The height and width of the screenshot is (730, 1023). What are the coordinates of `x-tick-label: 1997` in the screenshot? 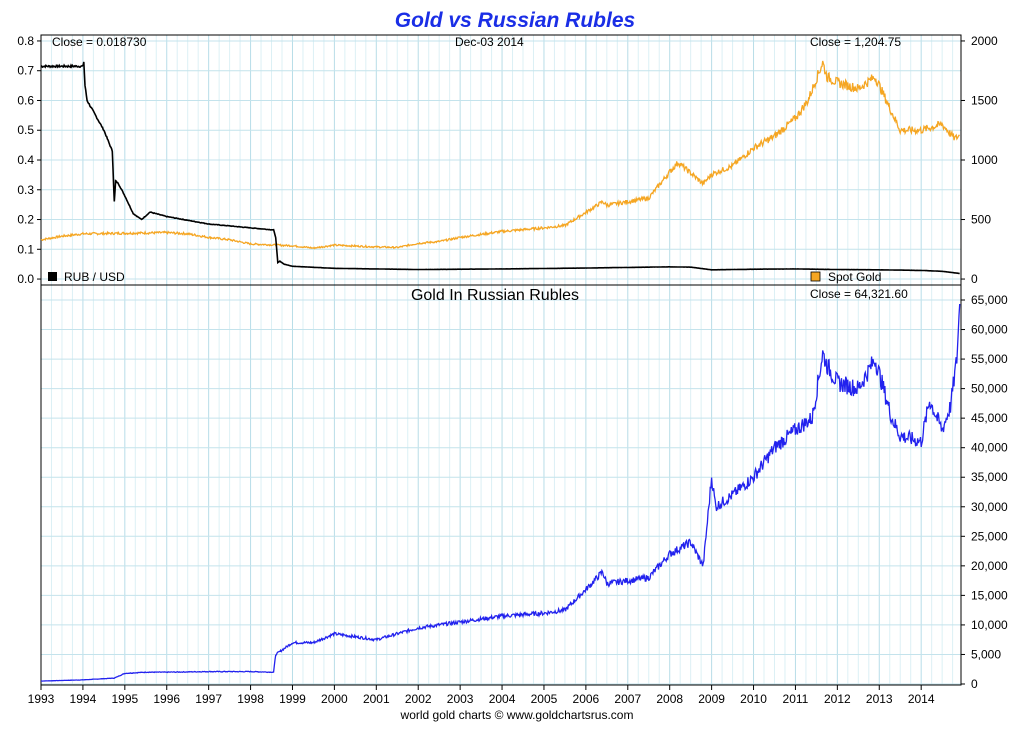 It's located at (208, 699).